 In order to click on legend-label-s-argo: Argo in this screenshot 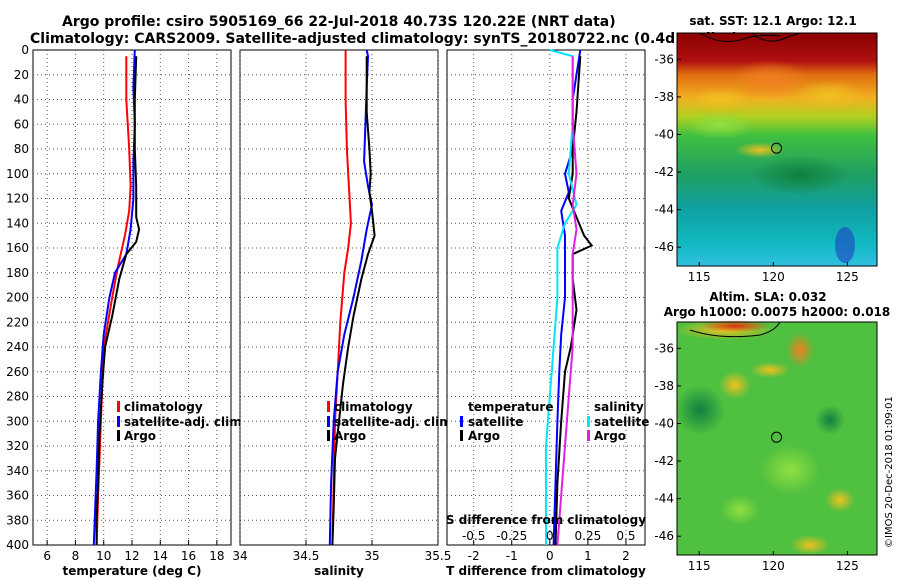, I will do `click(610, 436)`.